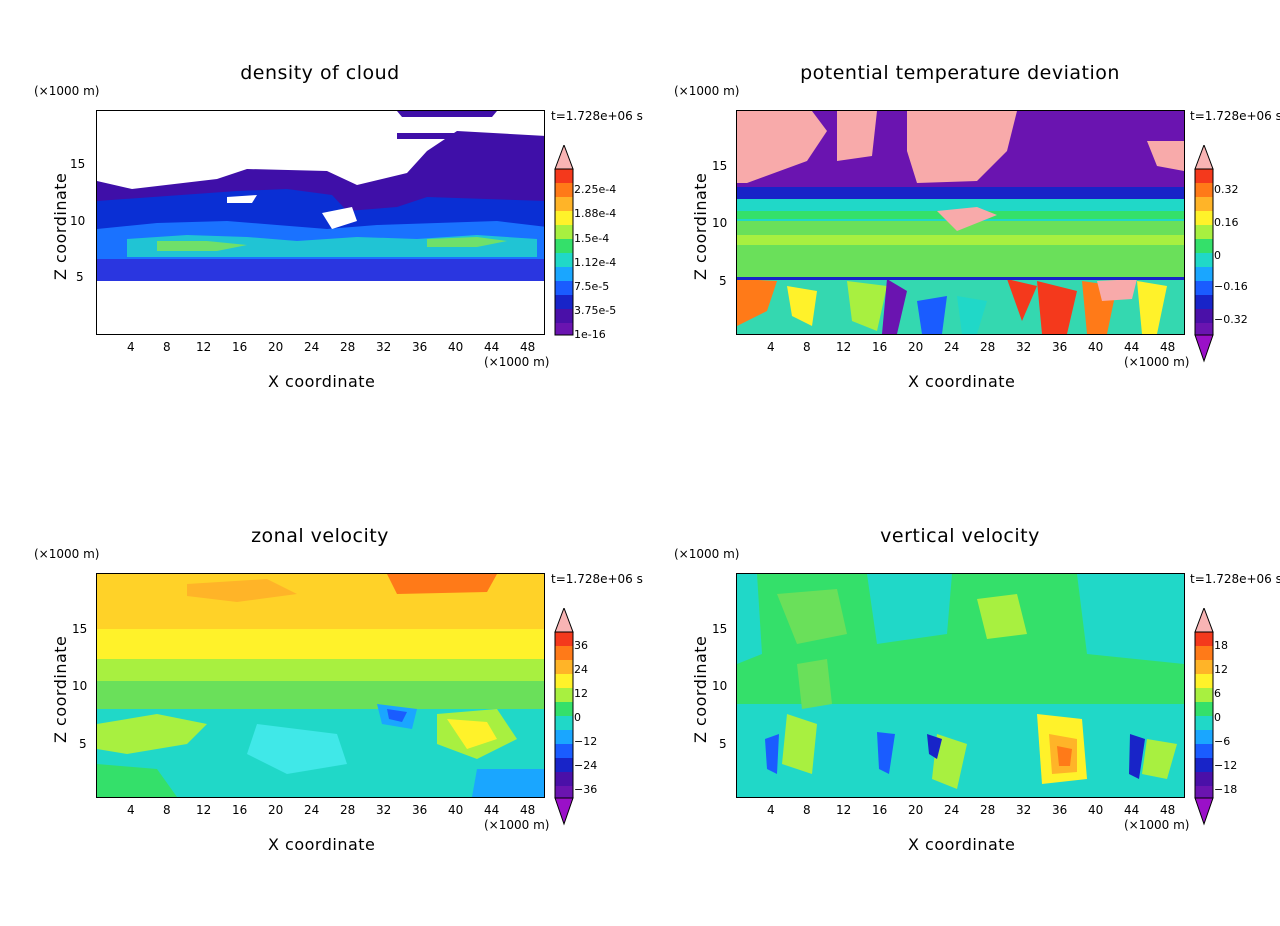 This screenshot has width=1280, height=926. Describe the element at coordinates (581, 669) in the screenshot. I see `colorbar-label: 24` at that location.